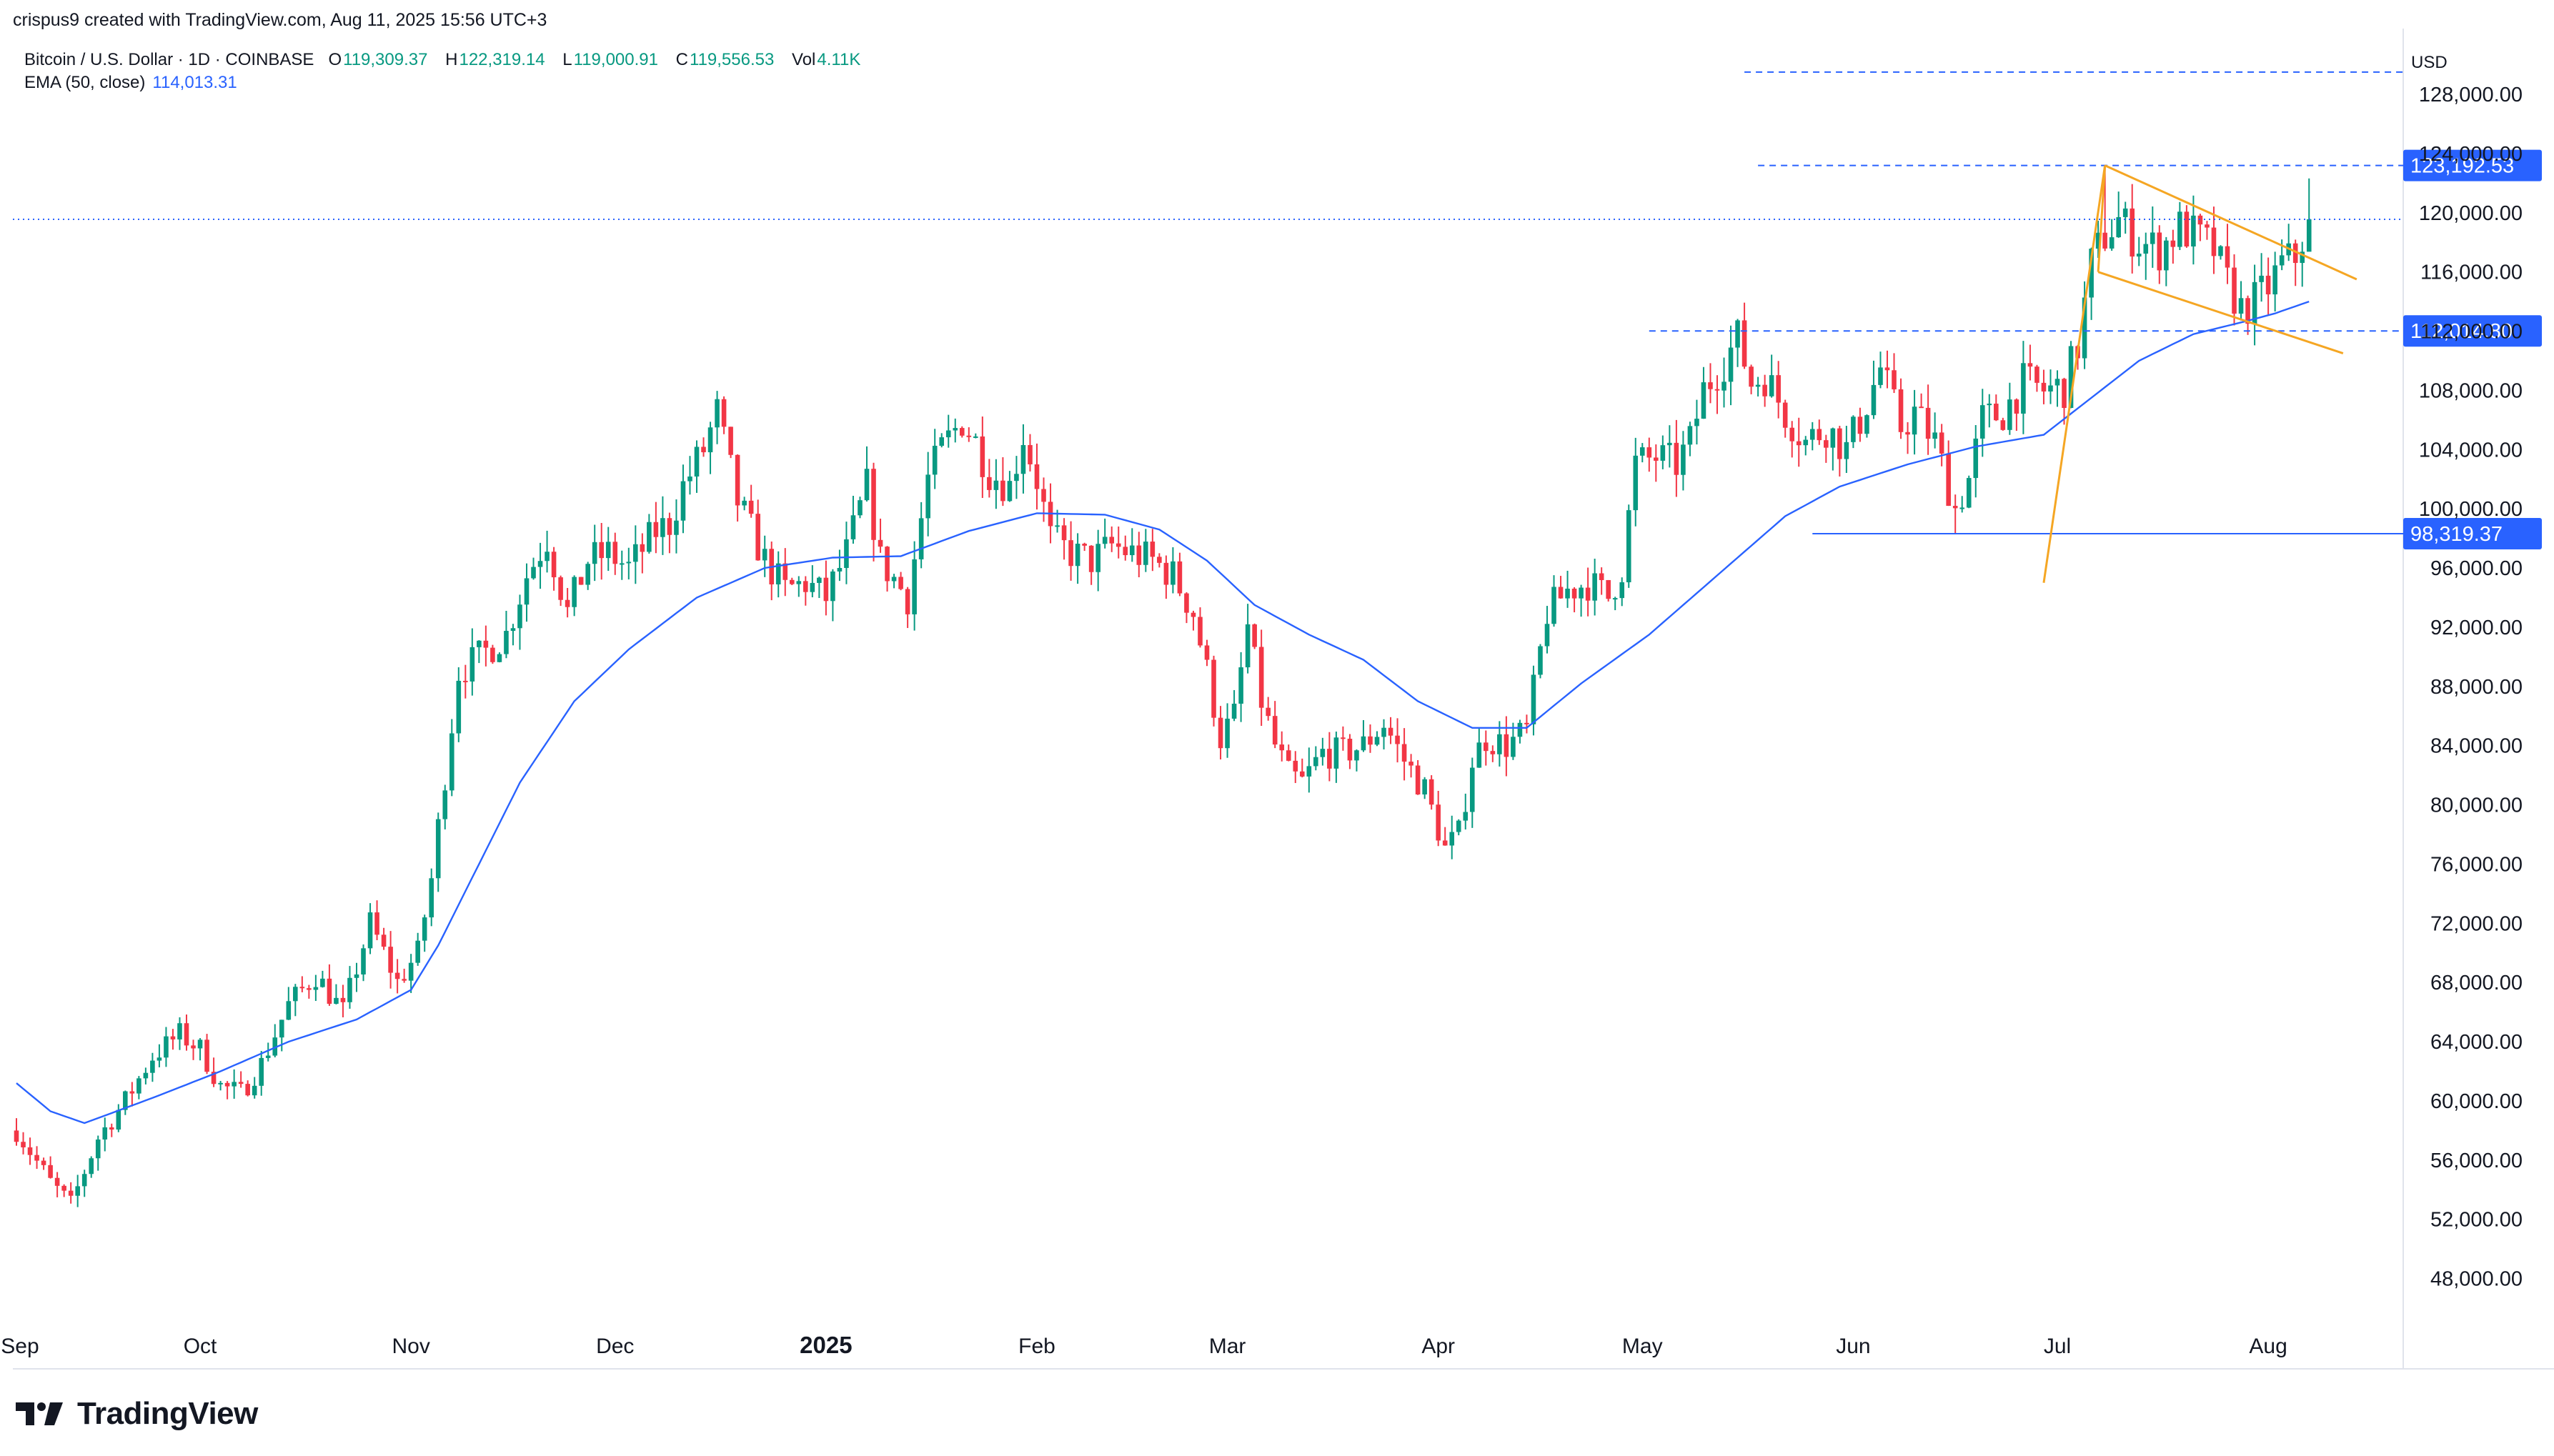  I want to click on x-tick-label: May, so click(1642, 1346).